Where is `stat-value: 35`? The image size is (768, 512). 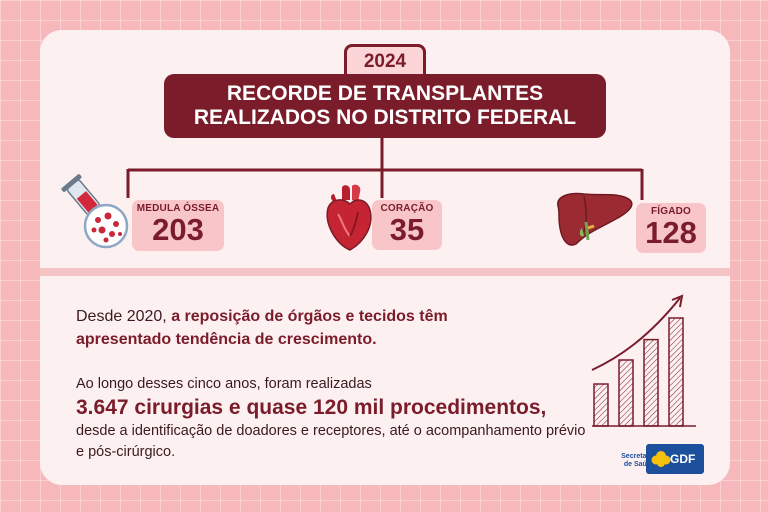
stat-value: 35 is located at coordinates (407, 229).